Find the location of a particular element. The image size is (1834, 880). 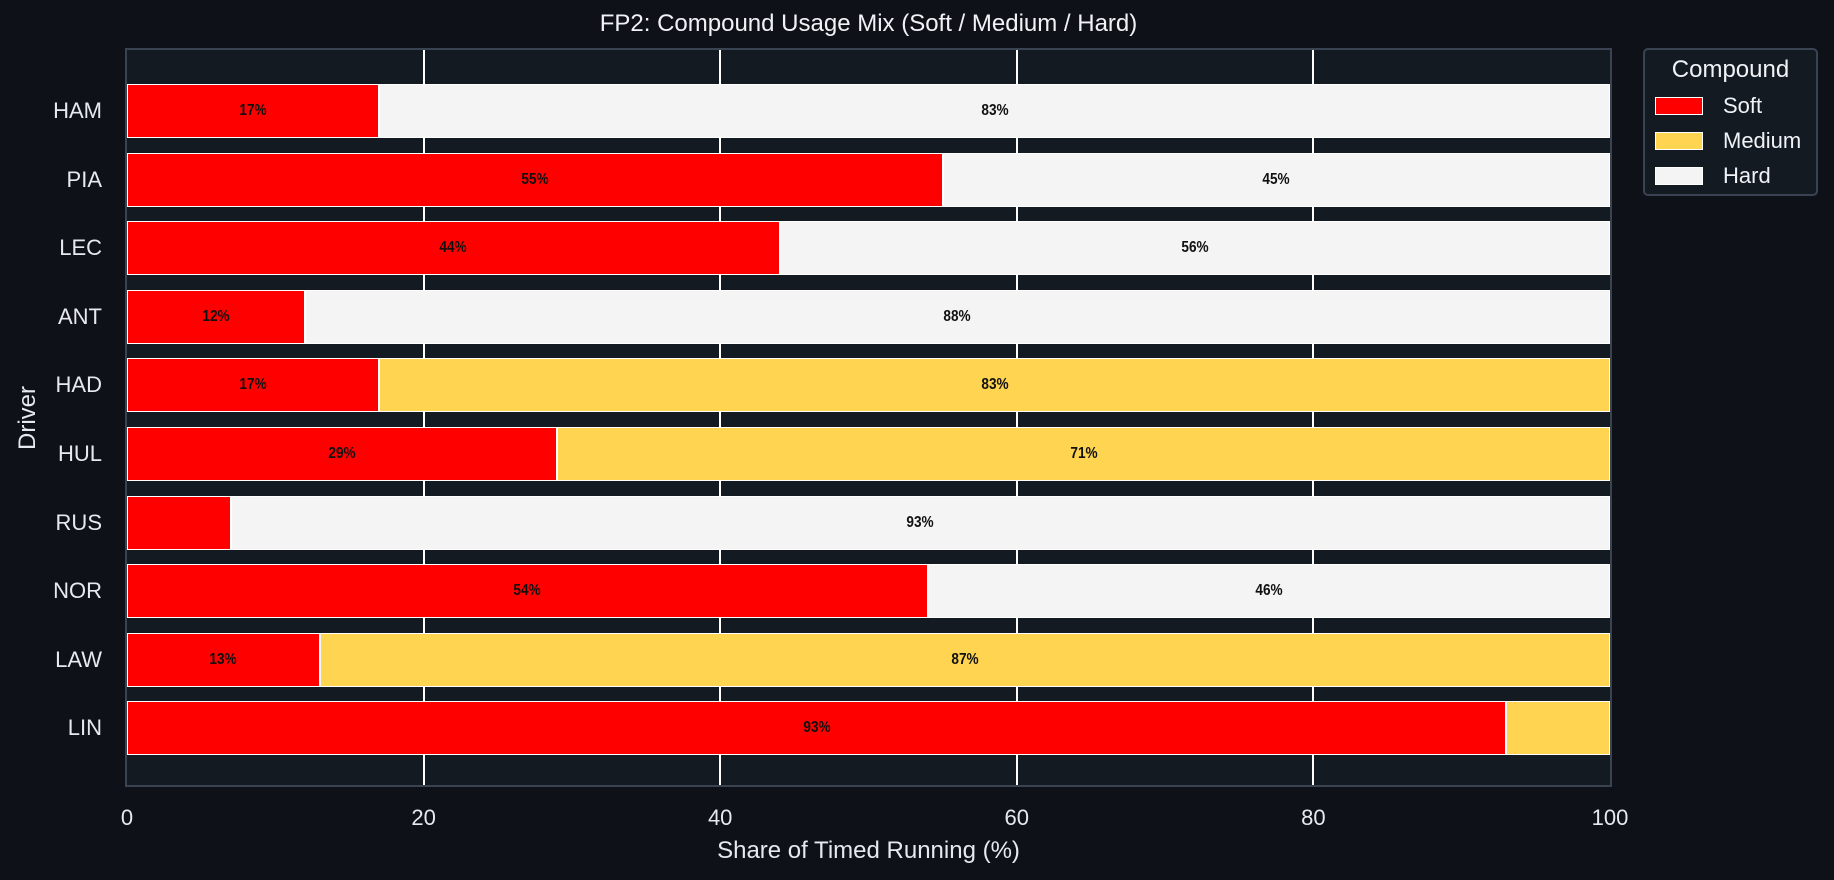

legend: Compound Soft Medium Hard is located at coordinates (1730, 122).